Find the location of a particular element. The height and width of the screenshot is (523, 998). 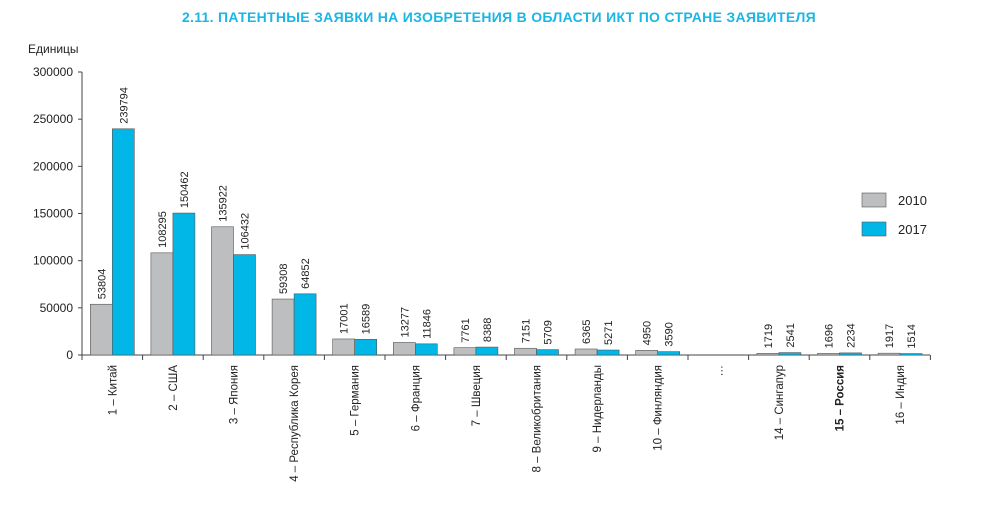

x-tick-label: 5 – Германия is located at coordinates (356, 400).